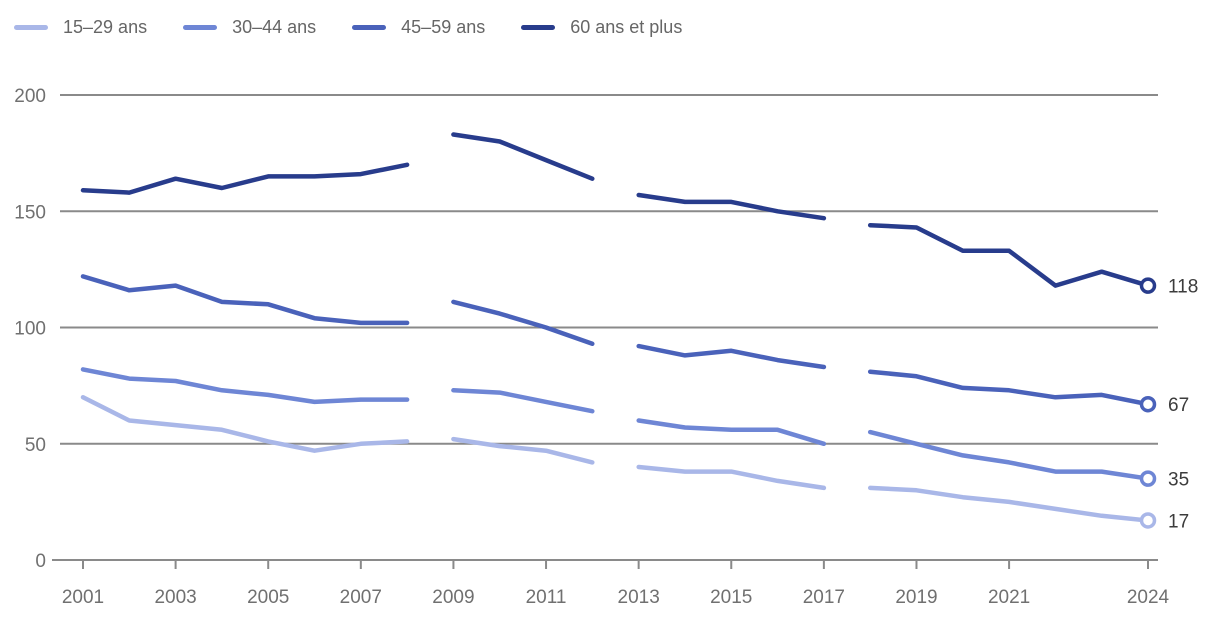 The image size is (1220, 632). I want to click on series-2-line-2018-2024, so click(1009, 455).